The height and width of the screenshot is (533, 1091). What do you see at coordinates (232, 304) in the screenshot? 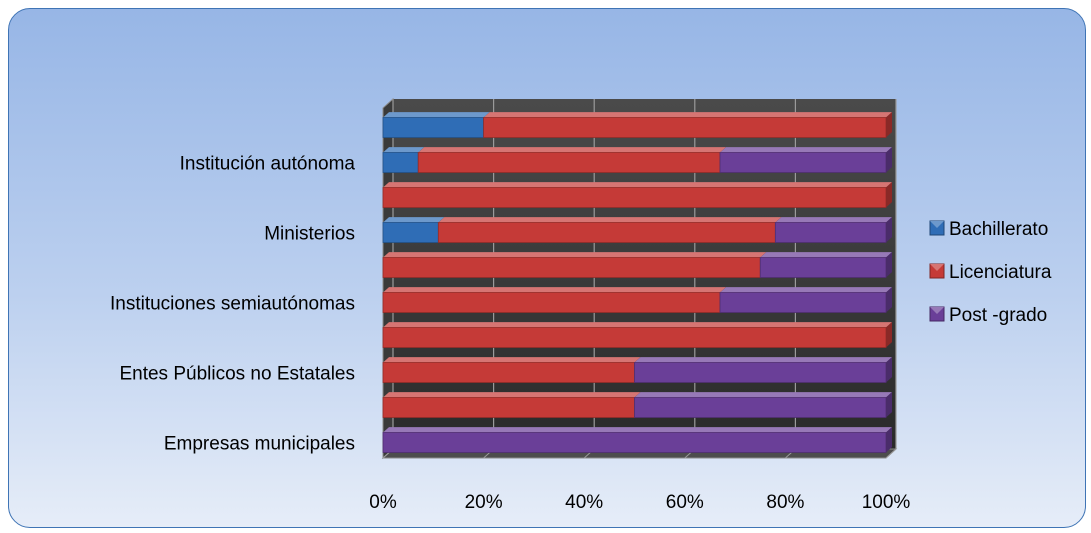
I see `category-label: Instituciones semiautónomas` at bounding box center [232, 304].